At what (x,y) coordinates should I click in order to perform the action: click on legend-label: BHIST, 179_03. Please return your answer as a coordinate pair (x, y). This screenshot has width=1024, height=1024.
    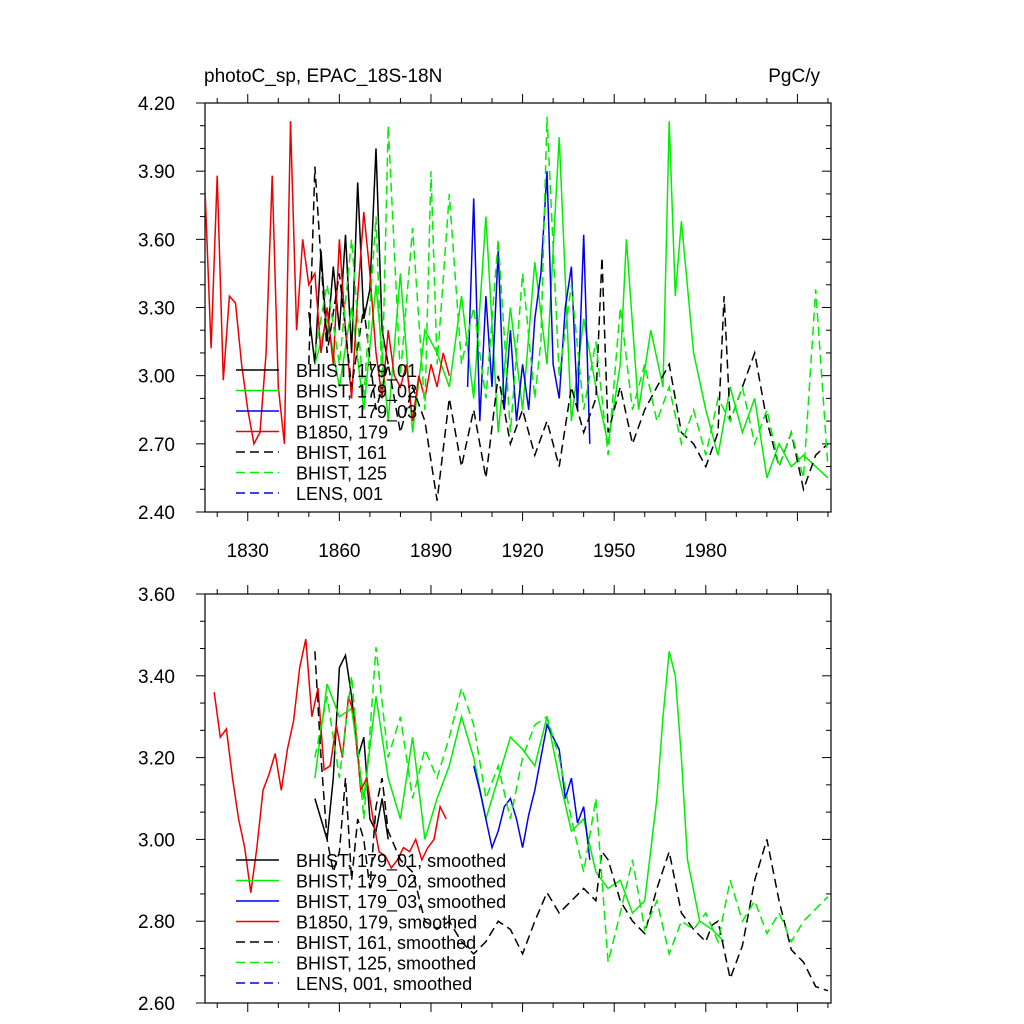
    Looking at the image, I should click on (356, 412).